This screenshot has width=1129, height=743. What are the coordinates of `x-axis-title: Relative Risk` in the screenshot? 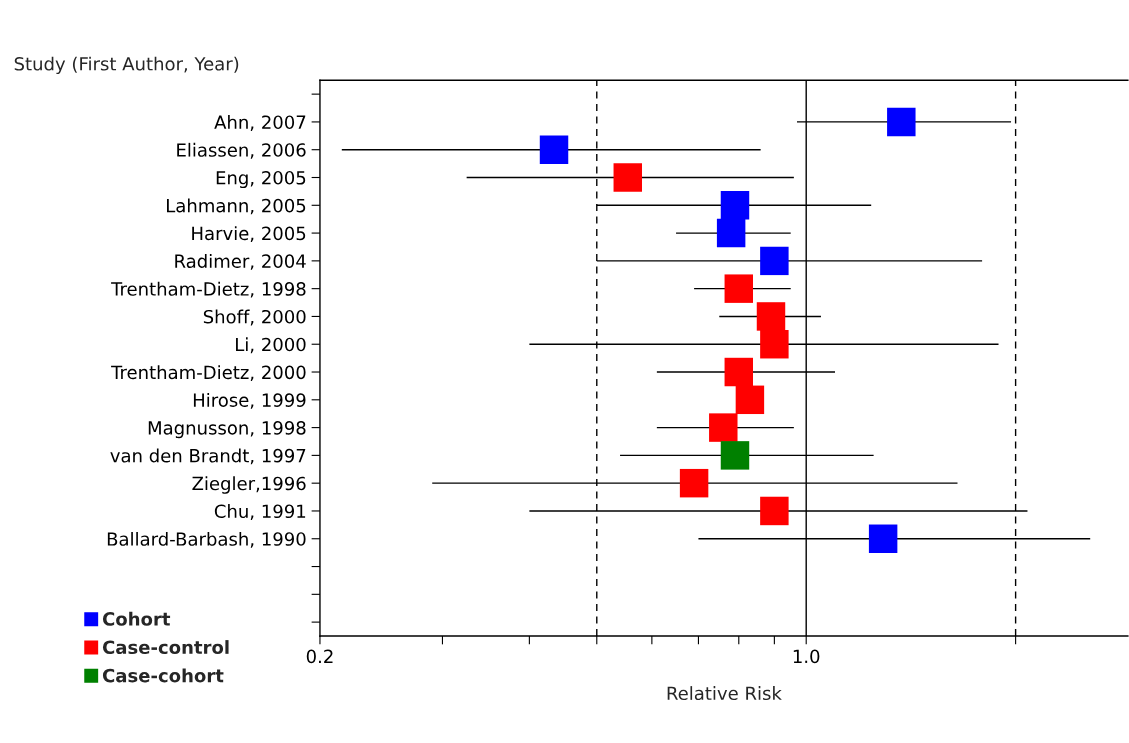 It's located at (724, 693).